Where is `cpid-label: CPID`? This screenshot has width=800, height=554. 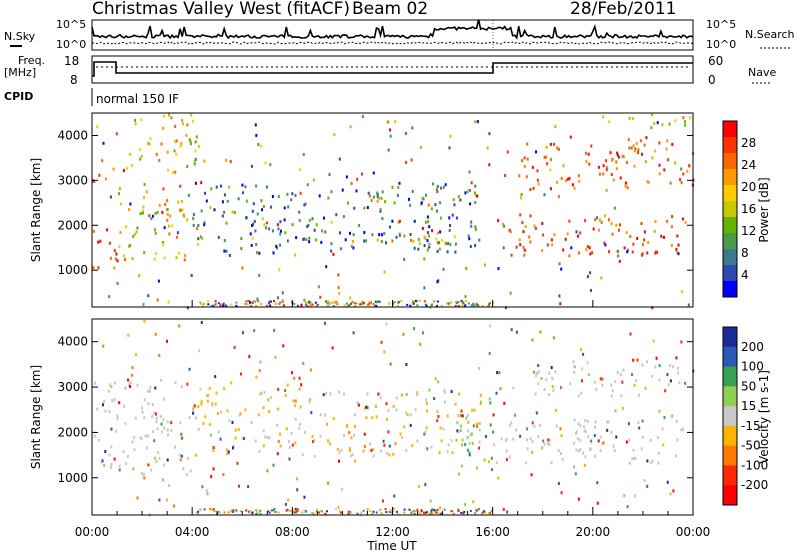 cpid-label: CPID is located at coordinates (18, 96).